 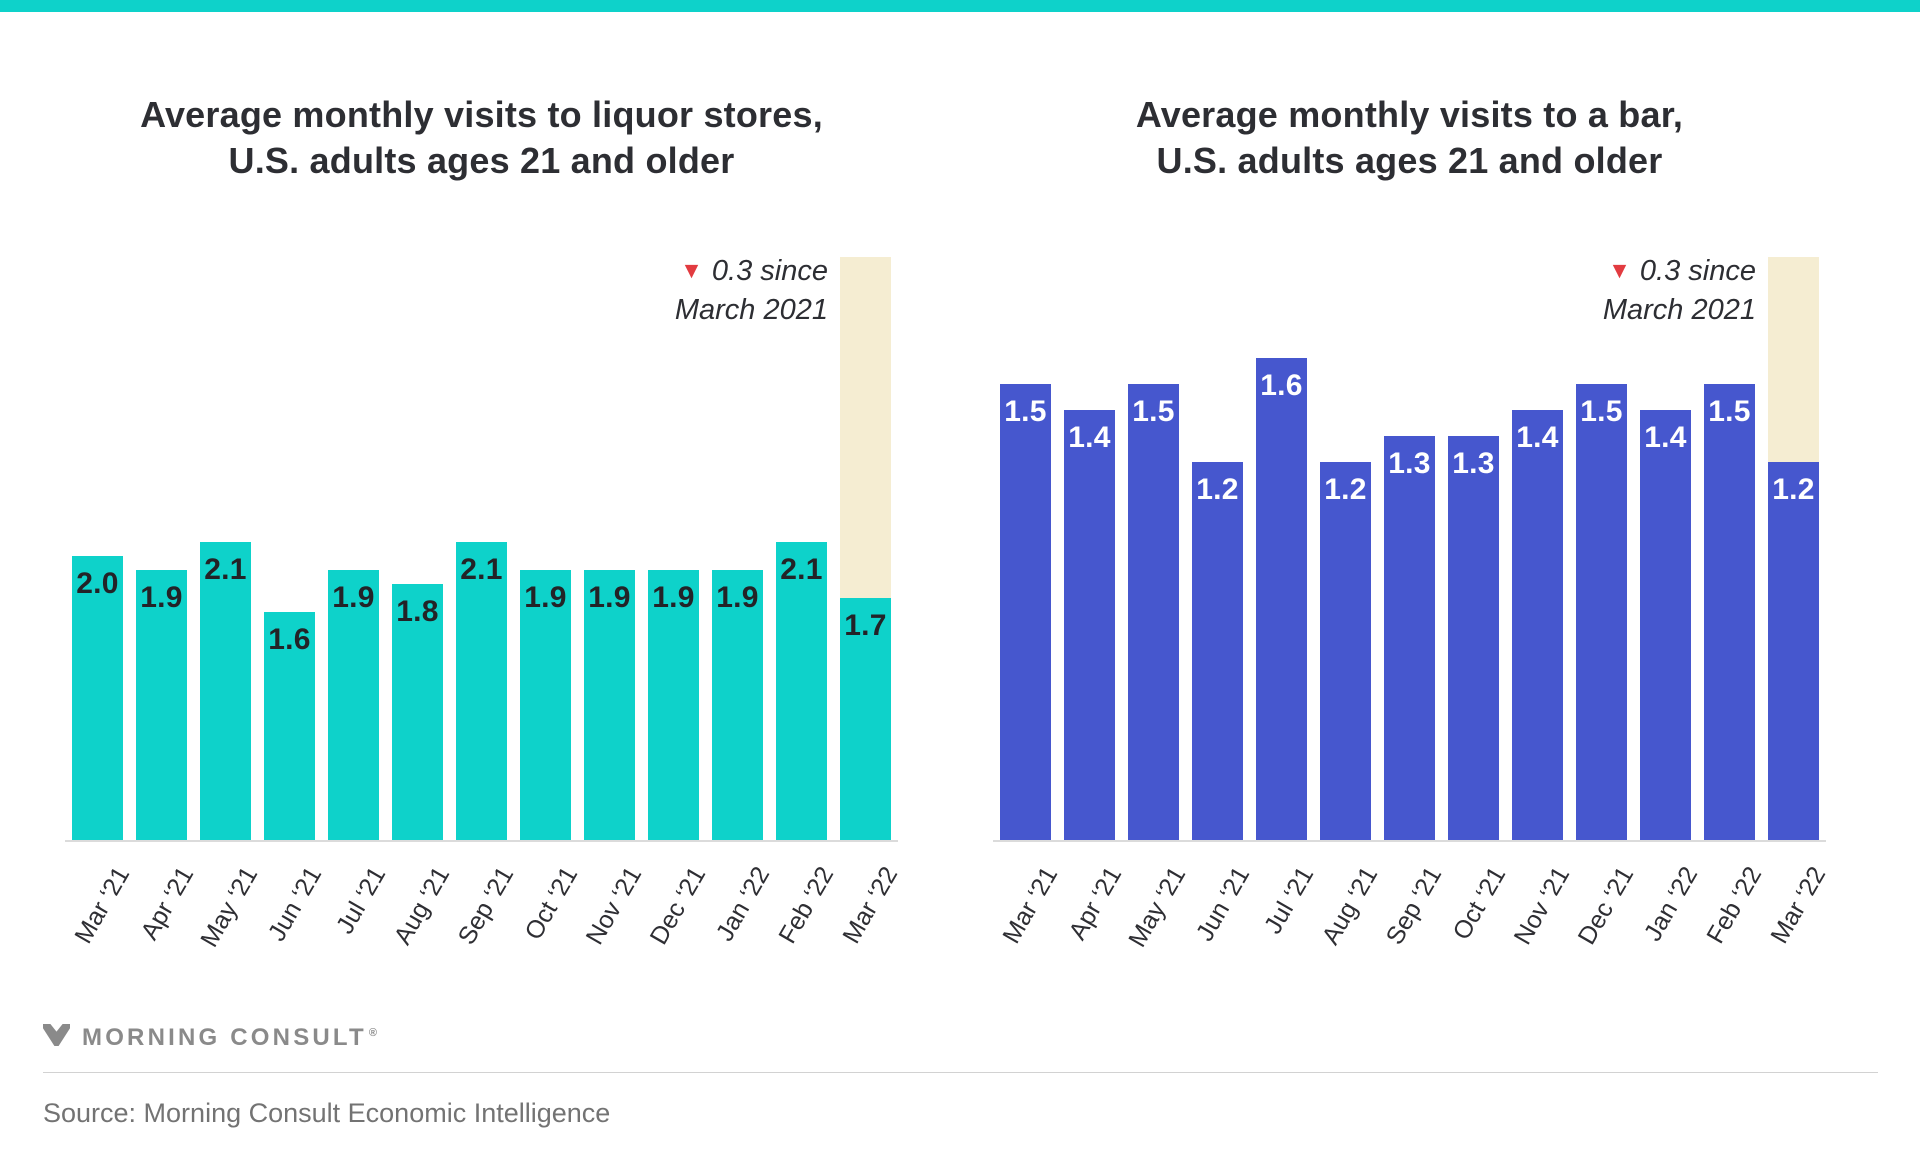 What do you see at coordinates (1697, 271) in the screenshot?
I see `annotation-change-text: 0.3 since` at bounding box center [1697, 271].